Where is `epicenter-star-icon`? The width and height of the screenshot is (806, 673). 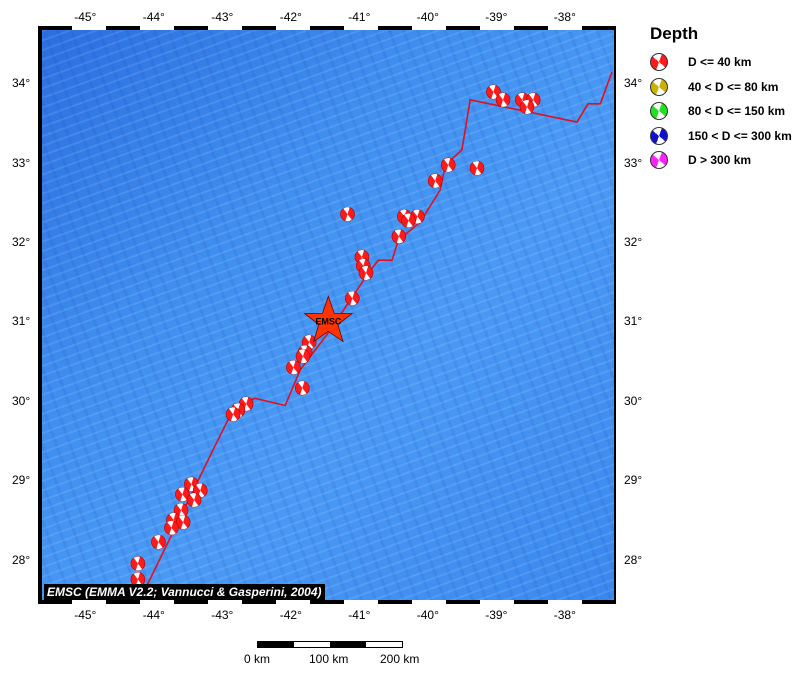
epicenter-star-icon is located at coordinates (328, 319).